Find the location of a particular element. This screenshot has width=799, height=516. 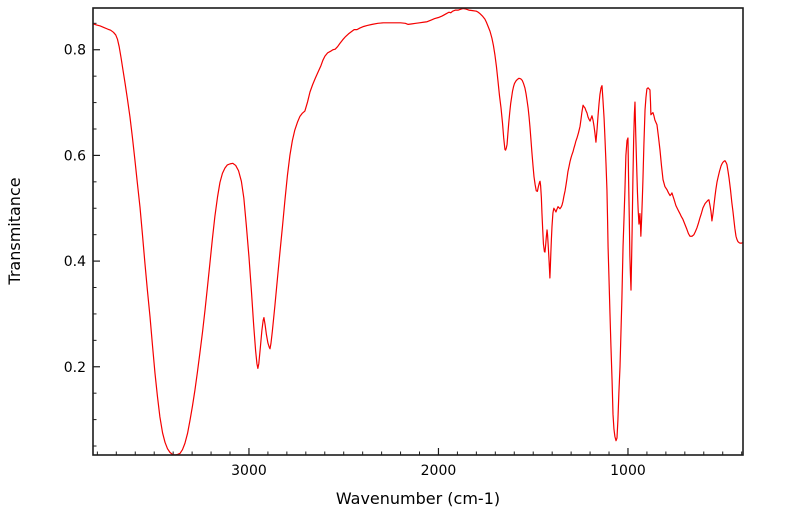

x-axis-label: Wavenumber (cm-1) is located at coordinates (418, 498).